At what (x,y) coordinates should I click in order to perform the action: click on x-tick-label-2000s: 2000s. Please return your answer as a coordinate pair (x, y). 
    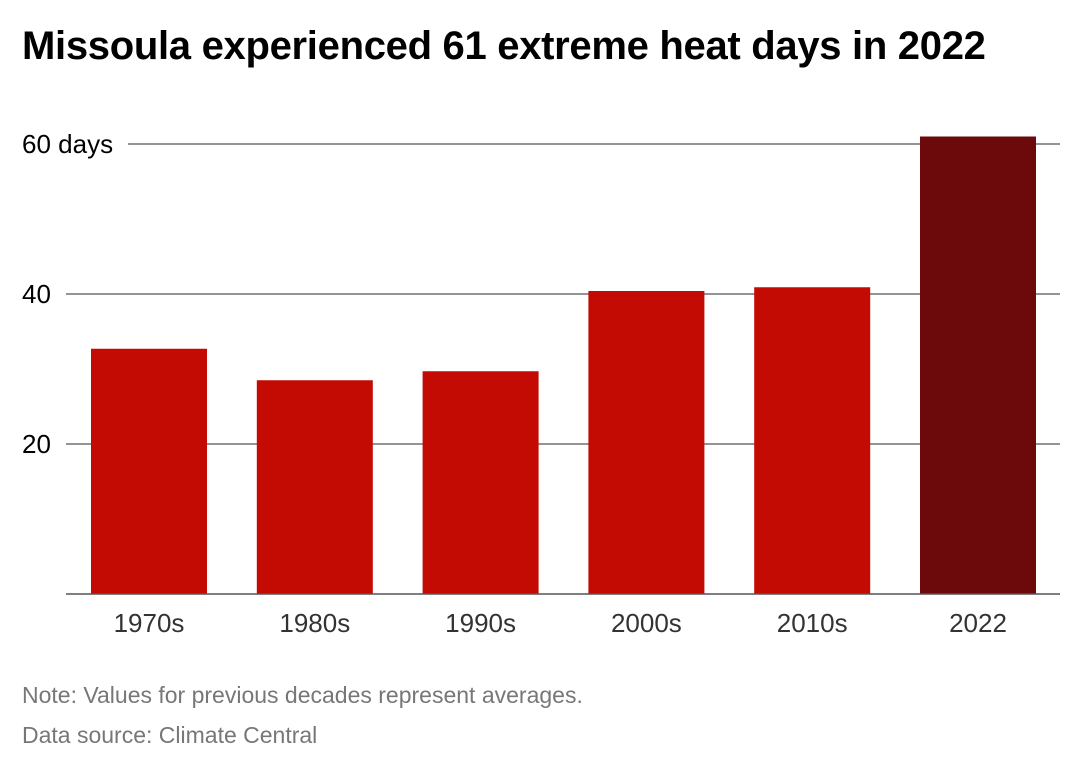
    Looking at the image, I should click on (646, 623).